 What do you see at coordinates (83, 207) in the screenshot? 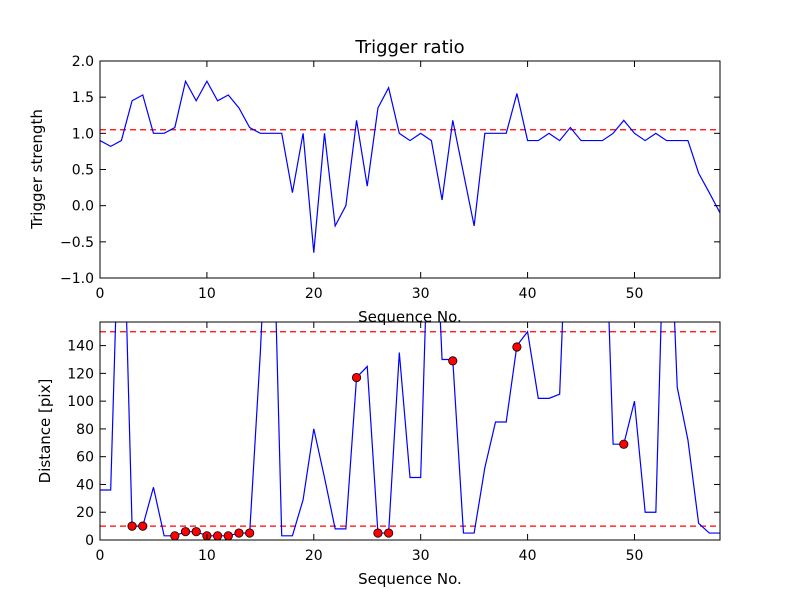
I see `top-y-tick-label: 0.0` at bounding box center [83, 207].